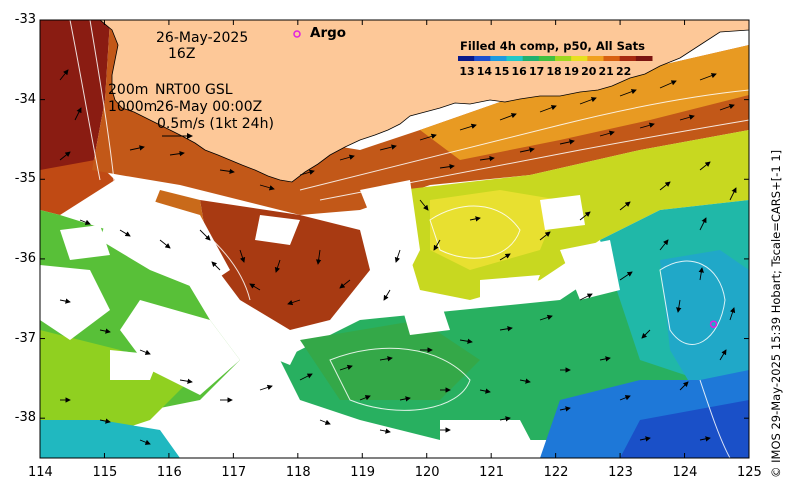  I want to click on annotation-analysis-time: 26-May 00:00Z, so click(209, 107).